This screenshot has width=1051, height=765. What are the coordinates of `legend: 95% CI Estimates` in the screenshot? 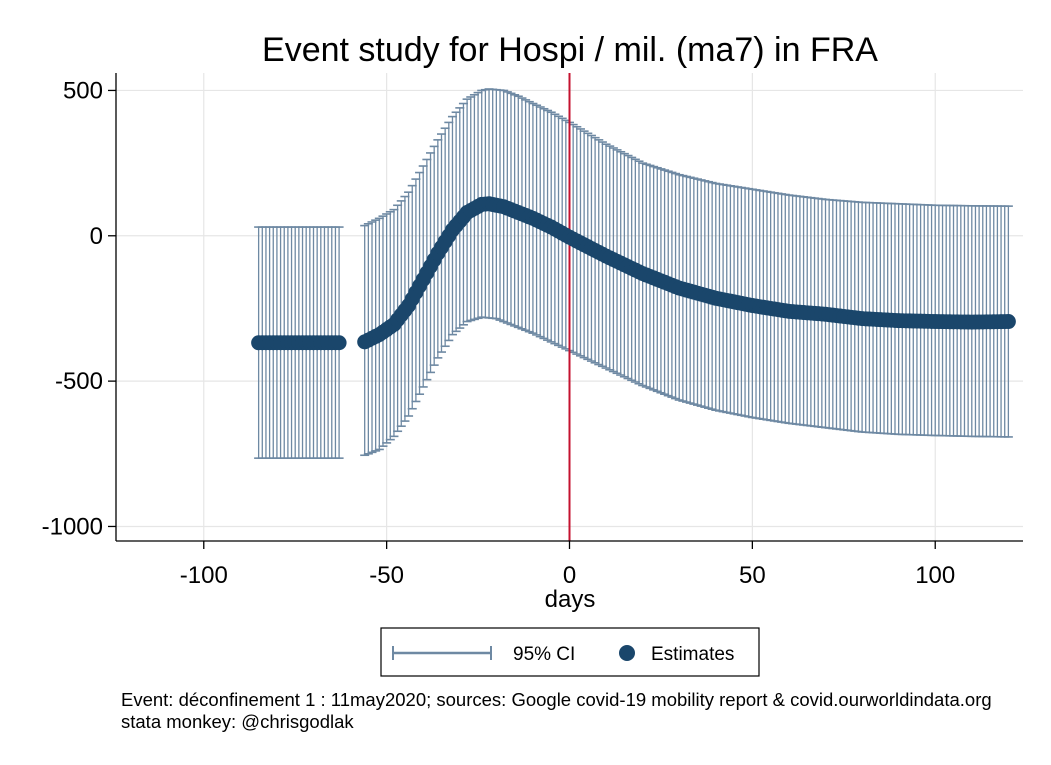 It's located at (570, 652).